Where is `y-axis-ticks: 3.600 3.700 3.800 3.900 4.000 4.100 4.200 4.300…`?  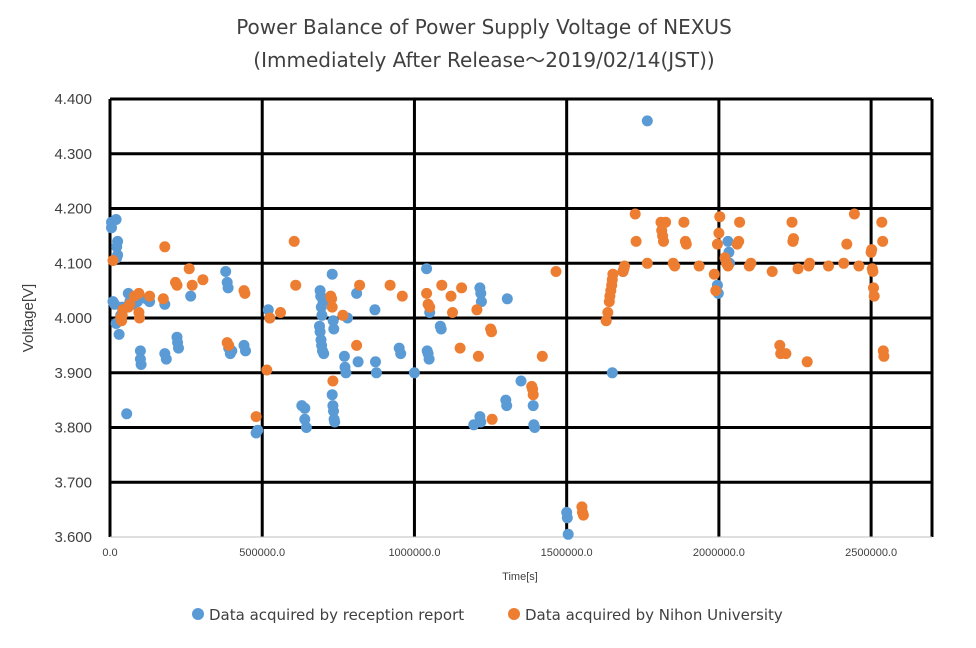
y-axis-ticks: 3.600 3.700 3.800 3.900 4.000 4.100 4.200 4.300… is located at coordinates (73, 318).